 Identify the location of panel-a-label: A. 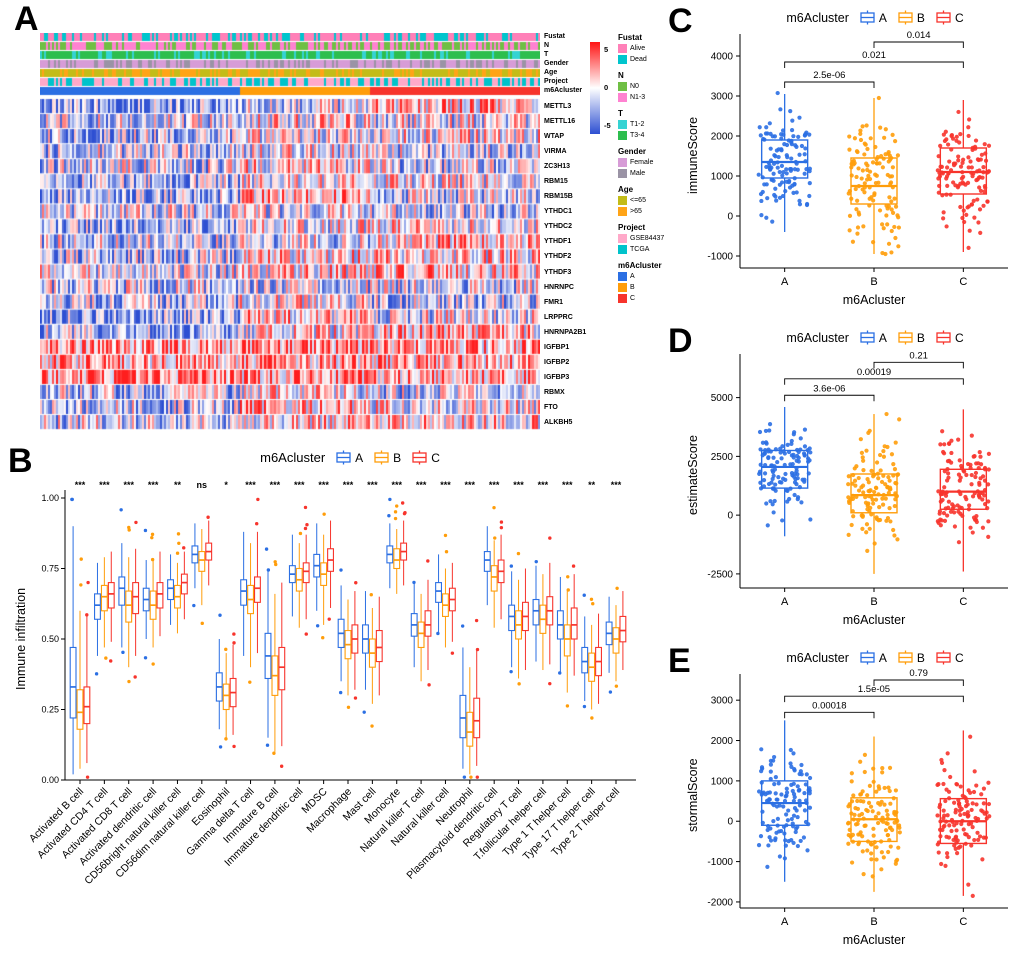
(26, 19).